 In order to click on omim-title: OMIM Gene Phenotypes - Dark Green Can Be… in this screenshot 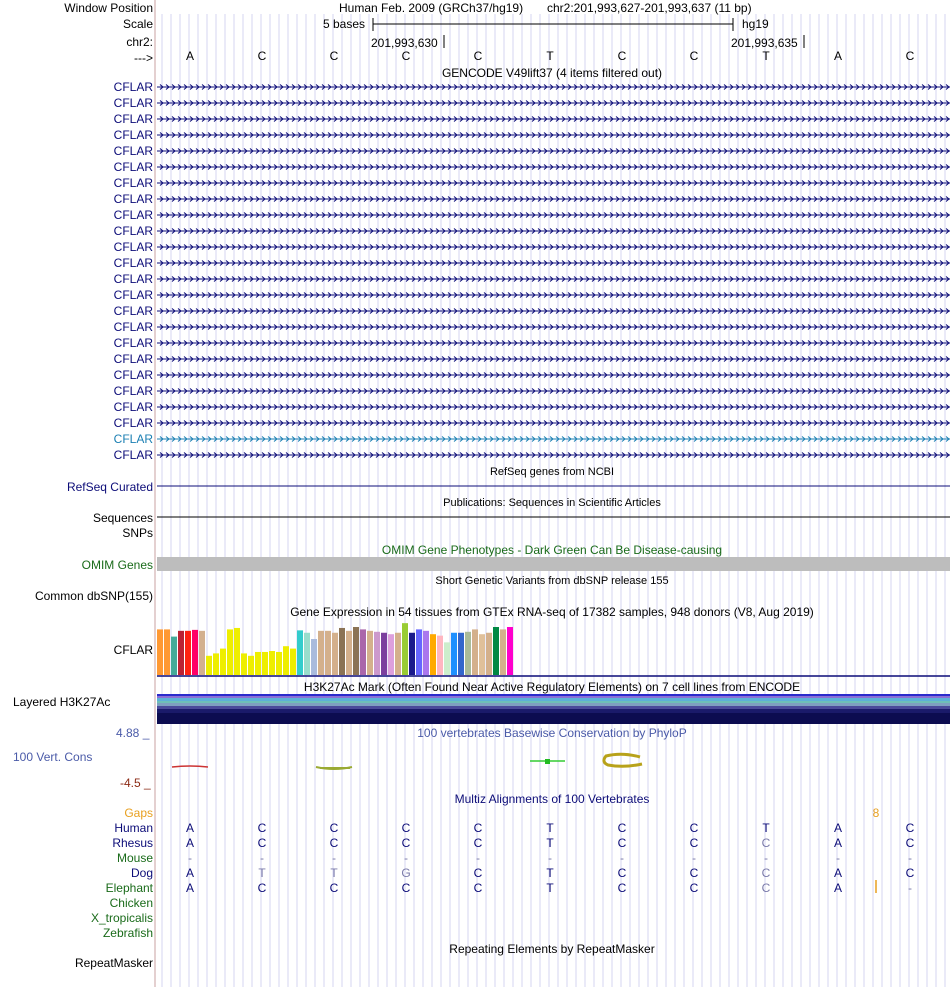, I will do `click(552, 550)`.